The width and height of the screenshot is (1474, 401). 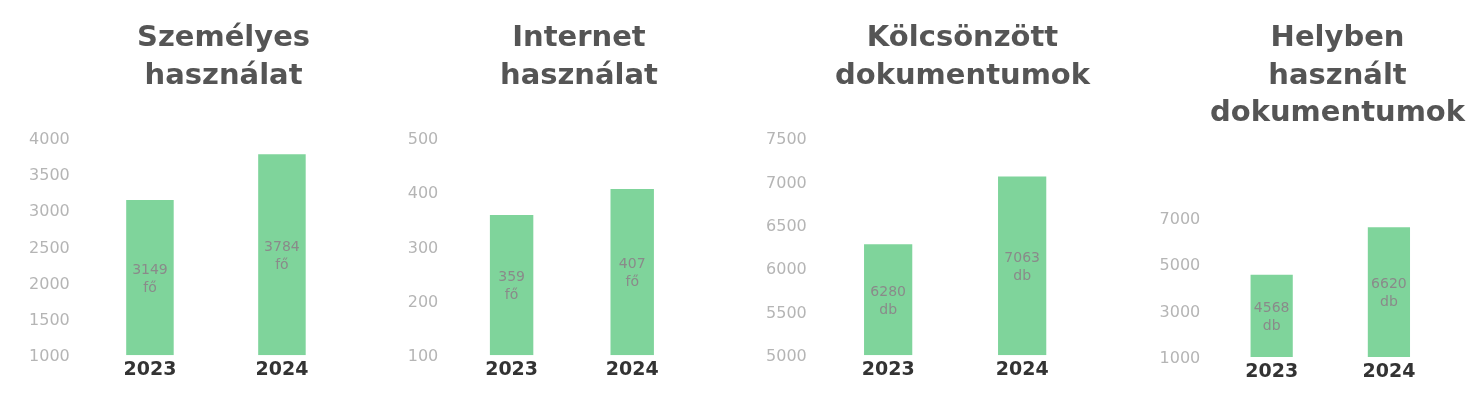 What do you see at coordinates (423, 355) in the screenshot?
I see `y-tick-label: 100` at bounding box center [423, 355].